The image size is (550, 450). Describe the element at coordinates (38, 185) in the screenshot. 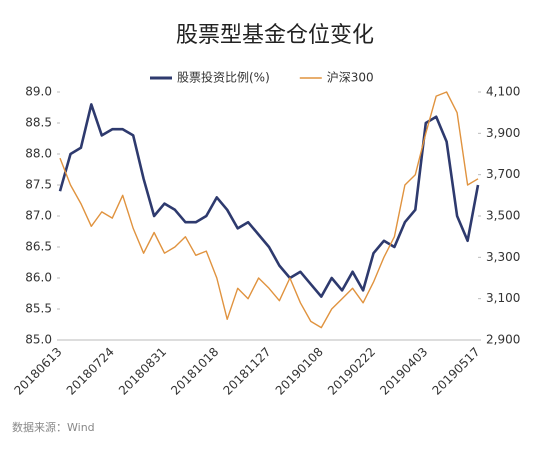

I see `y-tick-label: 87.5` at that location.